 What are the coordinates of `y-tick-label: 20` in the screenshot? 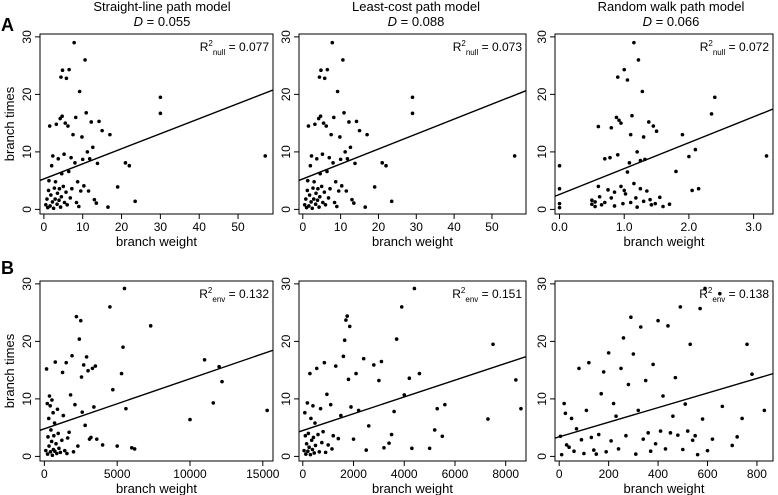 It's located at (286, 341).